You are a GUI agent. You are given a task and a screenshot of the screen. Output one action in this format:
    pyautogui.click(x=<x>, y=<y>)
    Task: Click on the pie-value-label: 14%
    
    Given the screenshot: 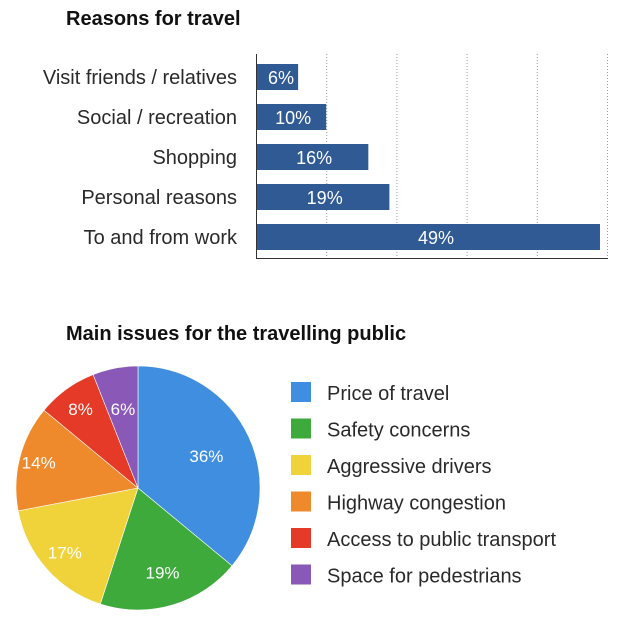 What is the action you would take?
    pyautogui.click(x=39, y=463)
    